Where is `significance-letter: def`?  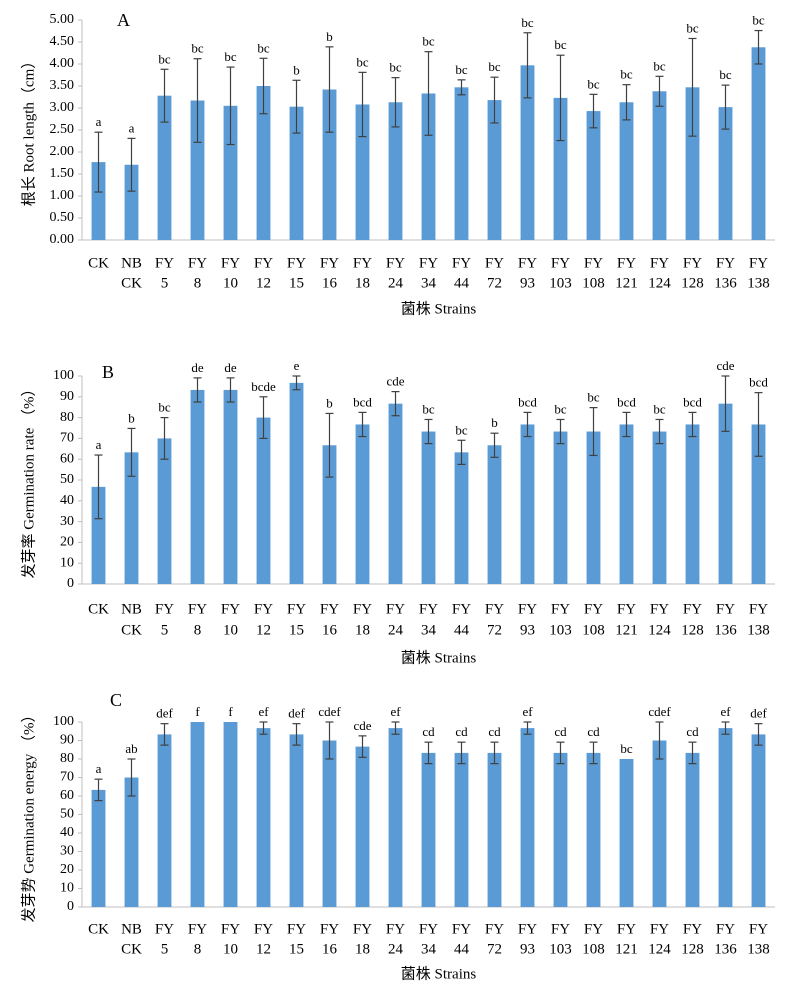 significance-letter: def is located at coordinates (758, 713).